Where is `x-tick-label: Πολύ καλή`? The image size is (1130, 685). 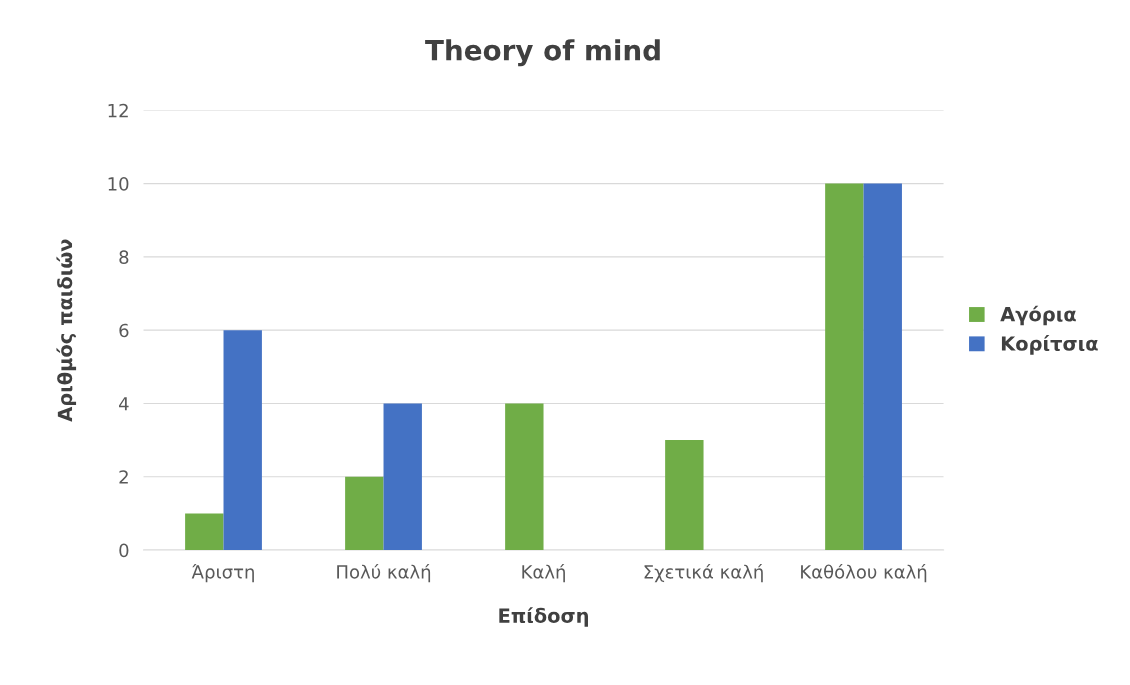
x-tick-label: Πολύ καλή is located at coordinates (384, 573).